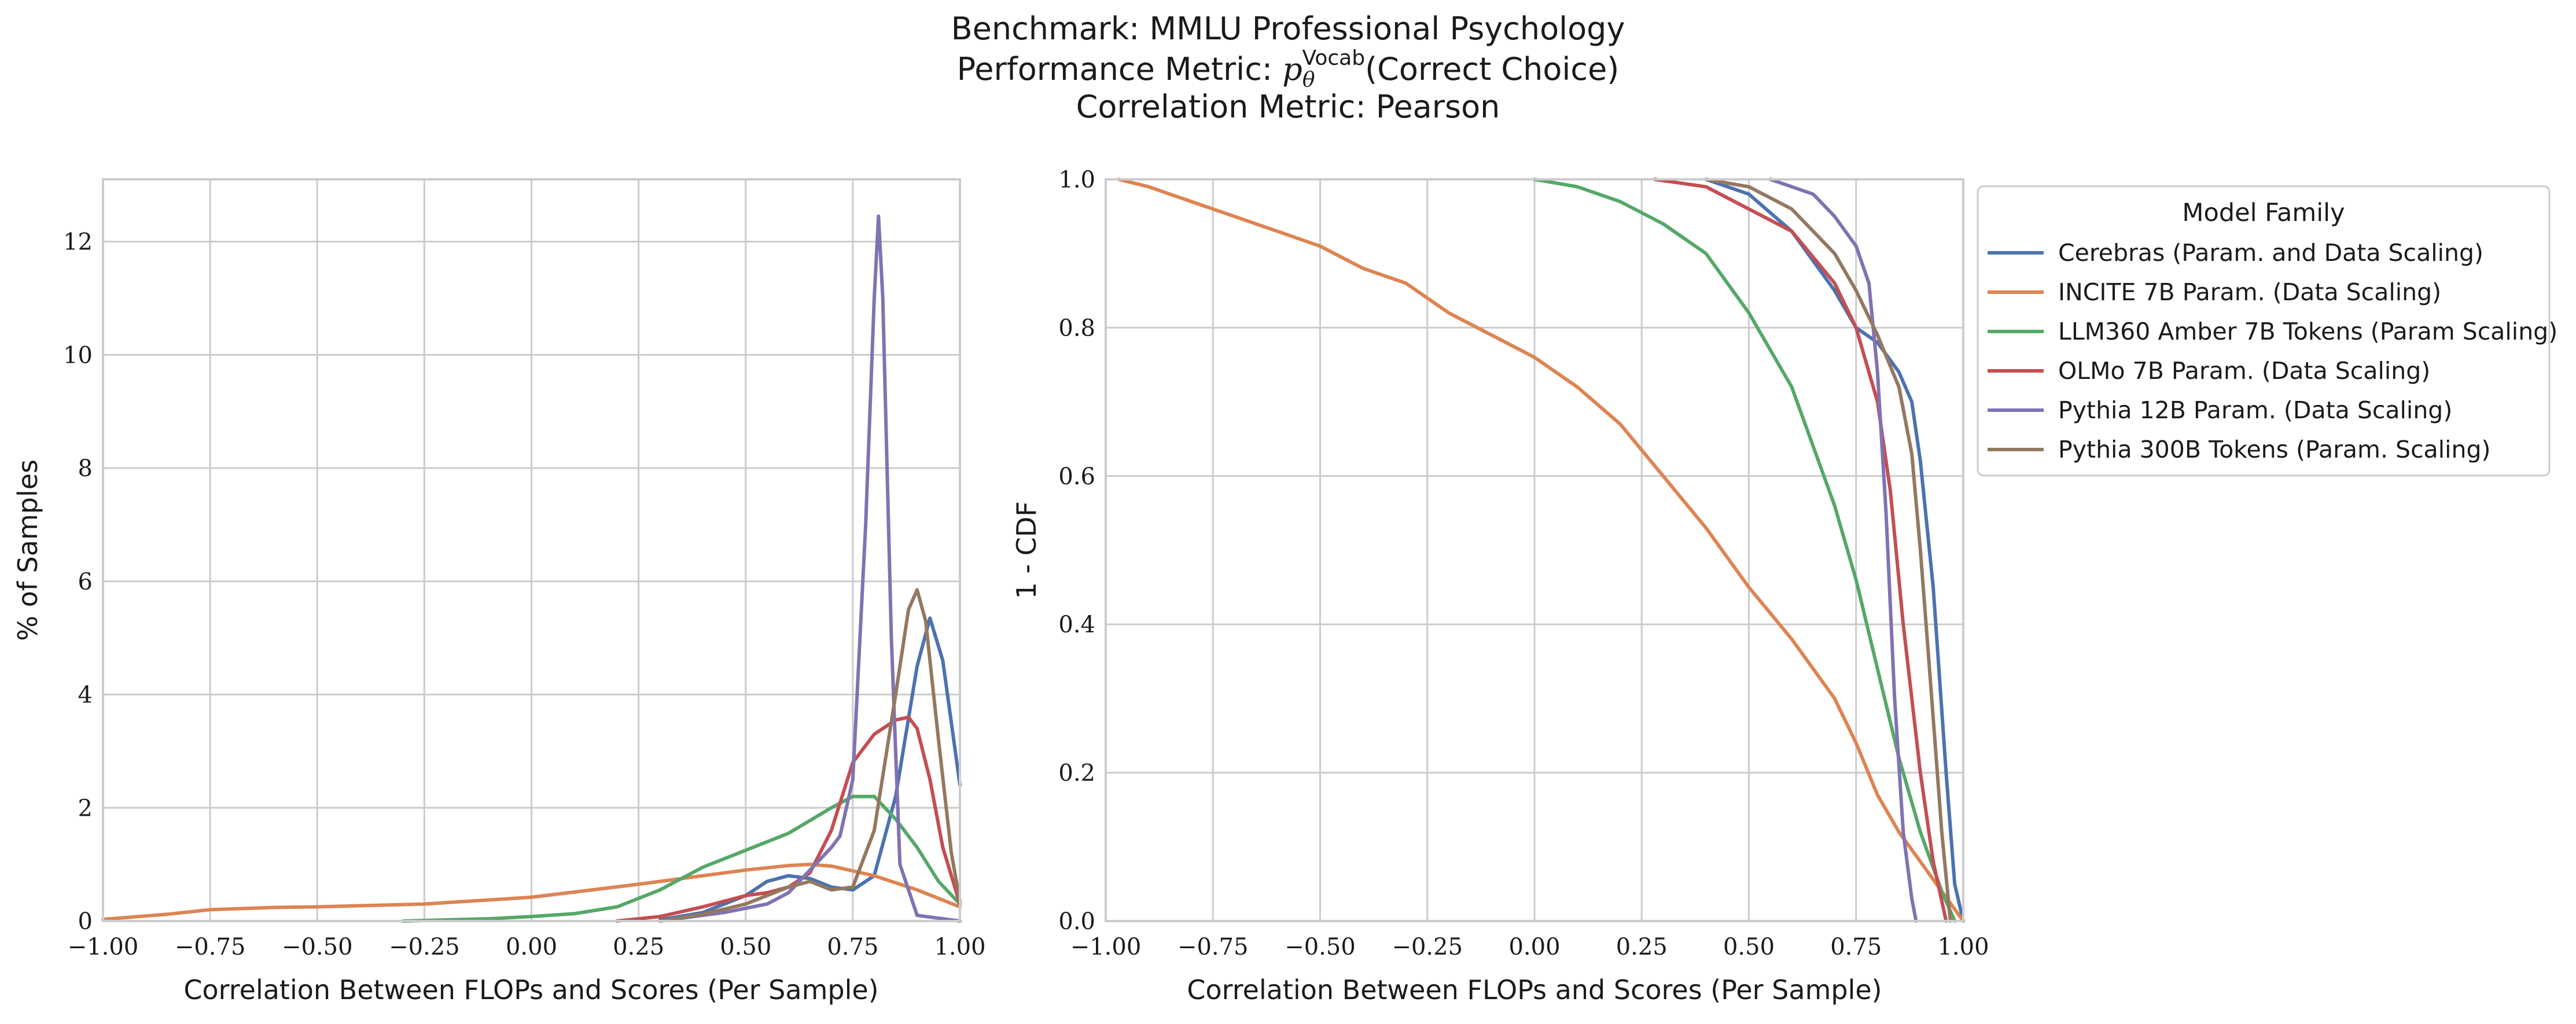  Describe the element at coordinates (1076, 921) in the screenshot. I see `ccdf-y-tick-label: 0.0` at that location.